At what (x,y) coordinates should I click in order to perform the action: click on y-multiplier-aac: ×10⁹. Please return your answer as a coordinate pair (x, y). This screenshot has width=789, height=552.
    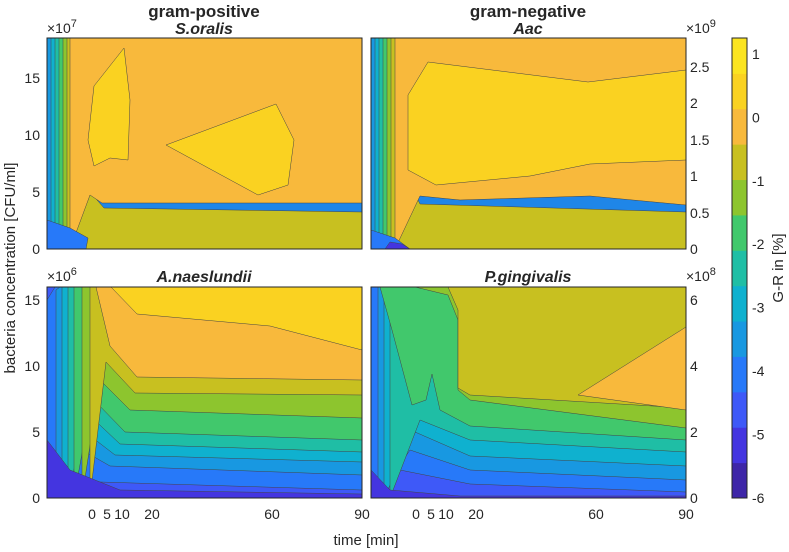
    Looking at the image, I should click on (701, 27).